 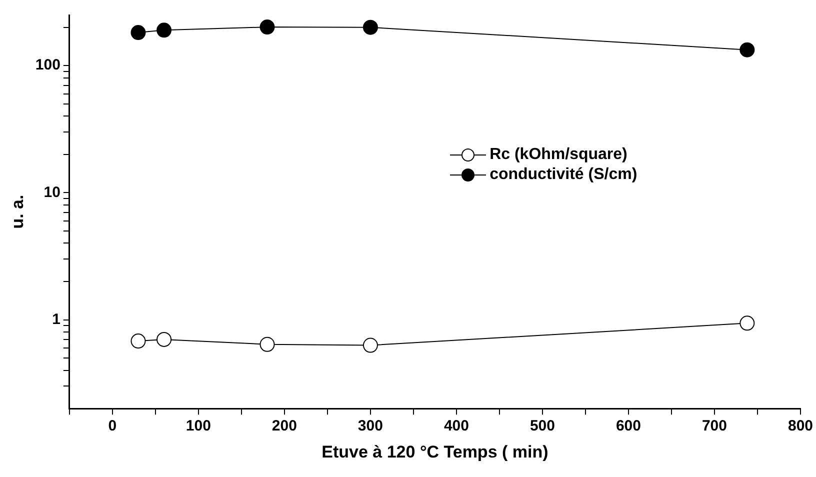 I want to click on x-tick-label: 100, so click(x=198, y=426).